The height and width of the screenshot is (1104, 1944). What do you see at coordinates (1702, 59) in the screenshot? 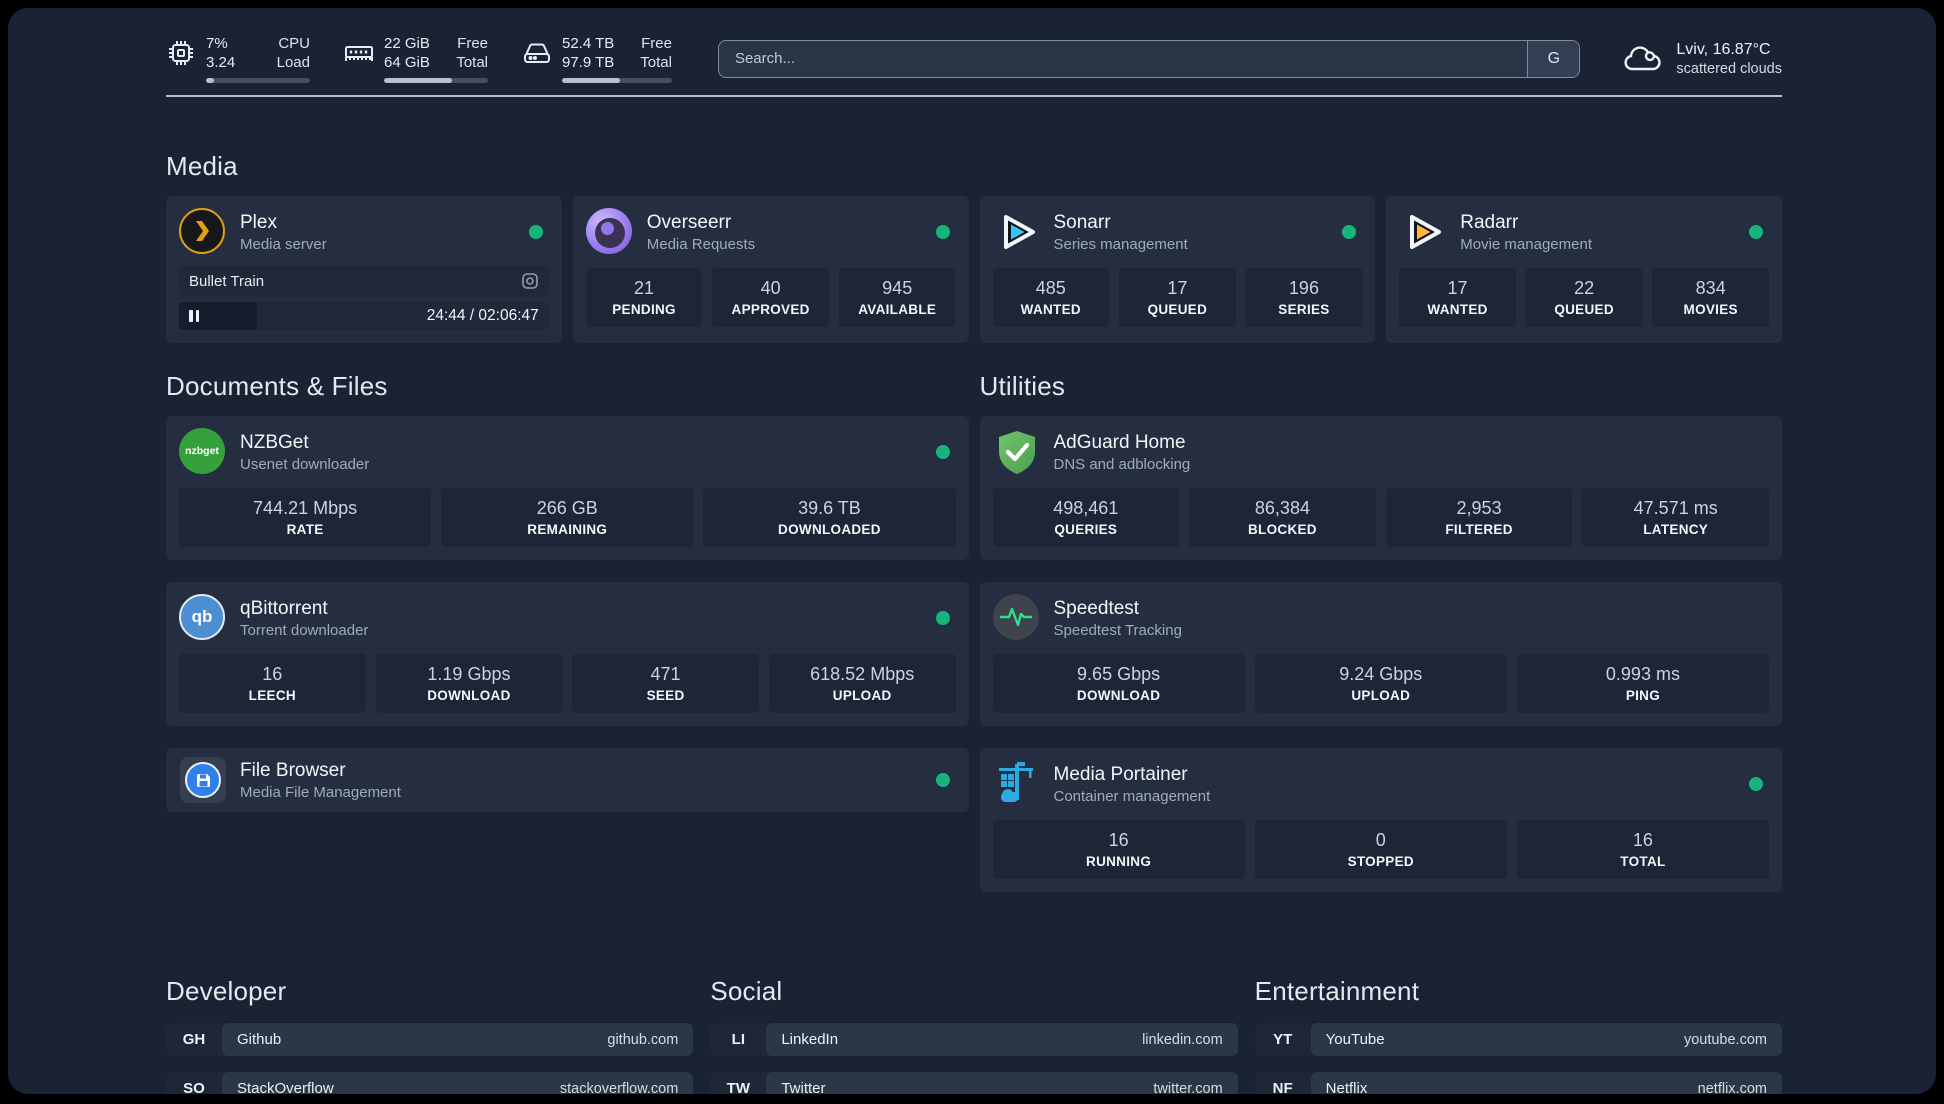
I see `weather-widget: Lviv, 16.87°C scattered clouds` at bounding box center [1702, 59].